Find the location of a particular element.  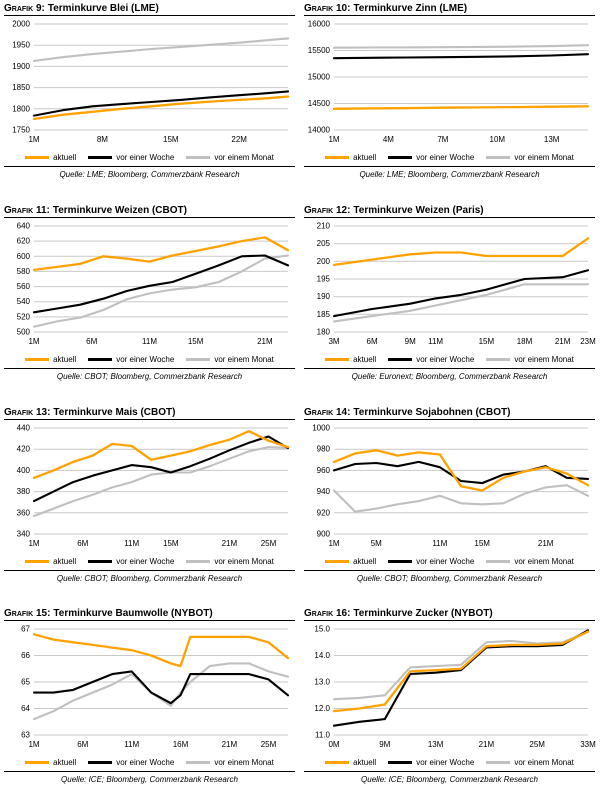

line-chart: 14000 14500 15000 15500 16000 1M 4M 7M 10M 13M is located at coordinates (449, 82).